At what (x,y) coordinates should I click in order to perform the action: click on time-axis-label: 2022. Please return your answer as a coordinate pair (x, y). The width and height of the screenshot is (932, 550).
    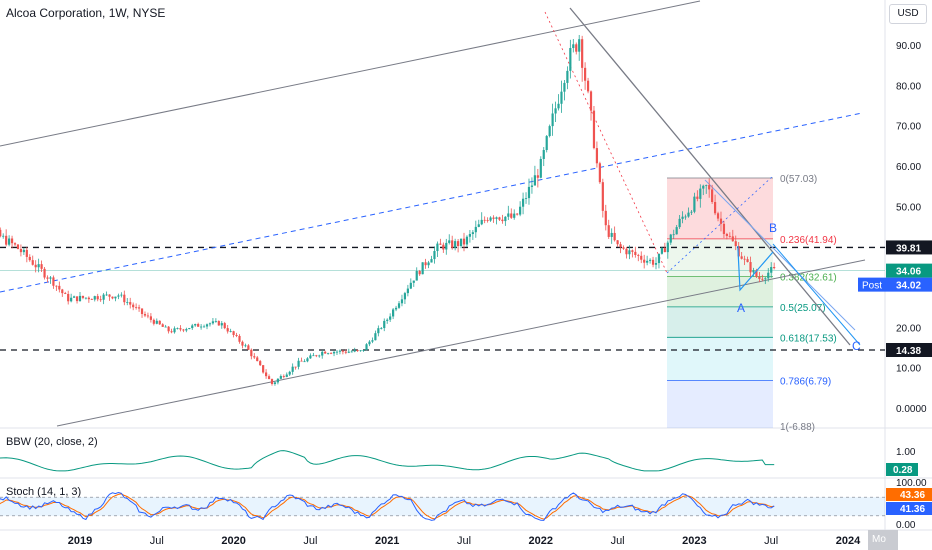
    Looking at the image, I should click on (541, 541).